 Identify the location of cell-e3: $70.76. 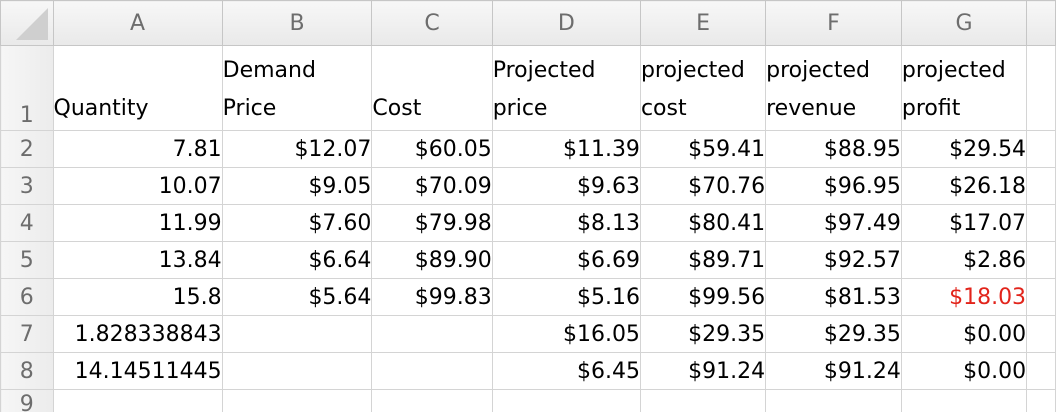
(703, 186).